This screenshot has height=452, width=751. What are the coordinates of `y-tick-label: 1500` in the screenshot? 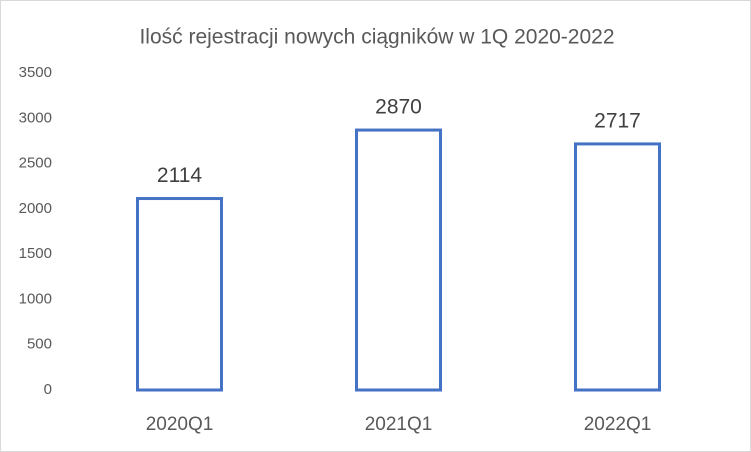 It's located at (35, 253).